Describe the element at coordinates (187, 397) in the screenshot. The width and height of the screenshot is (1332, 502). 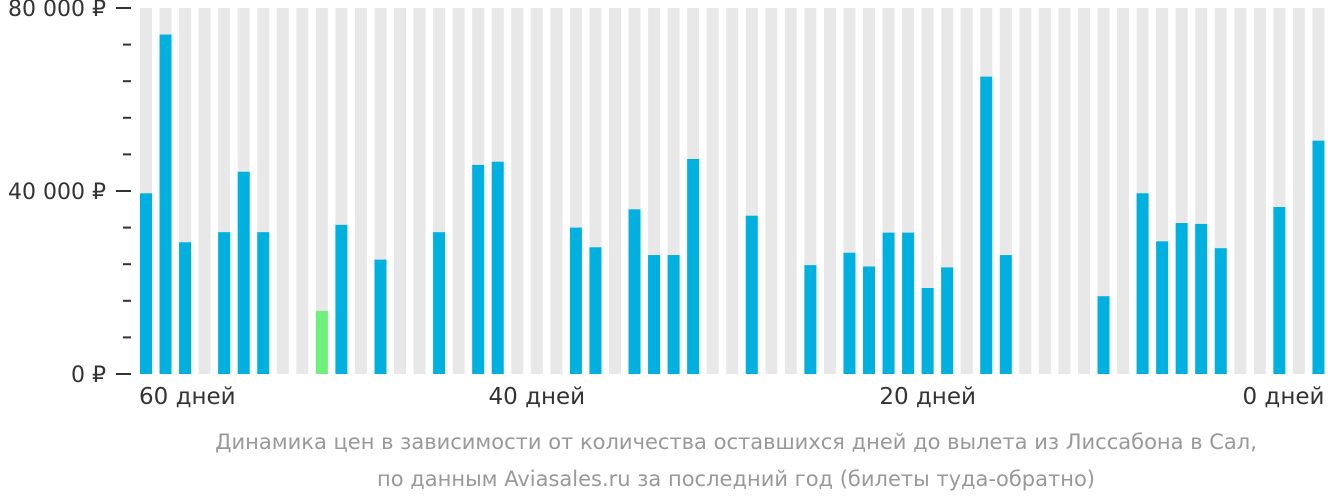
I see `x-tick-label: 60 дней` at that location.